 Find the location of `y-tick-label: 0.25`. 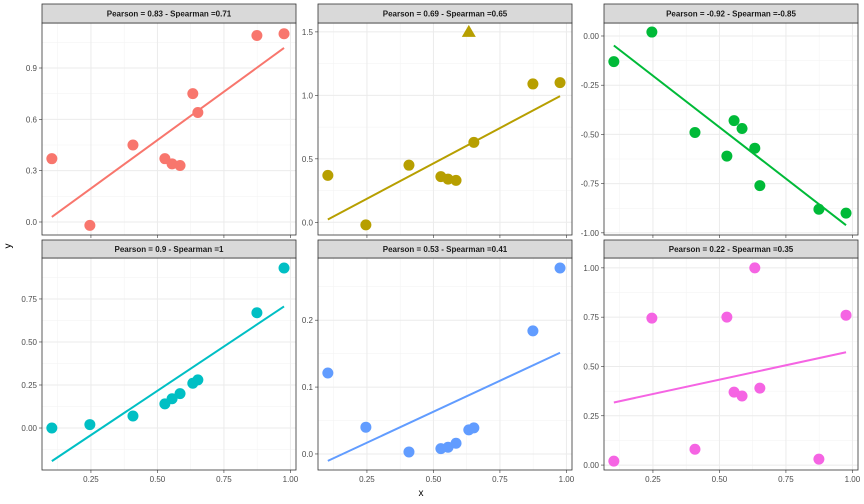

y-tick-label: 0.25 is located at coordinates (591, 416).